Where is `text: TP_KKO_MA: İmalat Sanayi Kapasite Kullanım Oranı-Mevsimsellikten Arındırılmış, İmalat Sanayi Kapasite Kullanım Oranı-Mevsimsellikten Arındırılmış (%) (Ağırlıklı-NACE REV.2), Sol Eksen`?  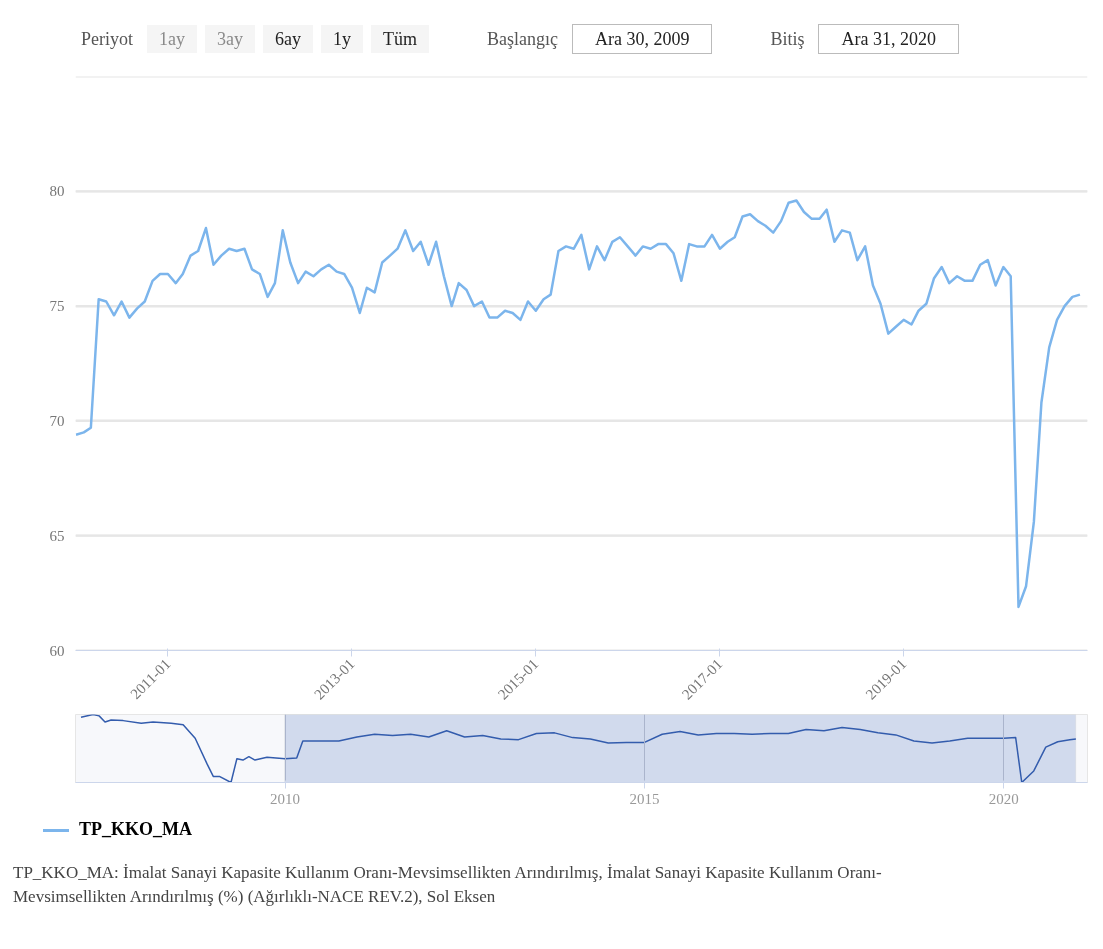
text: TP_KKO_MA: İmalat Sanayi Kapasite Kullanım Oranı-Mevsimsellikten Arındırılmış, İmalat Sanayi Kapasite Kullanım Oranı-Mevsimsellikten Arındırılmış (%) (Ağırlıklı-NACE REV.2), Sol Eksen is located at coordinates (447, 885).